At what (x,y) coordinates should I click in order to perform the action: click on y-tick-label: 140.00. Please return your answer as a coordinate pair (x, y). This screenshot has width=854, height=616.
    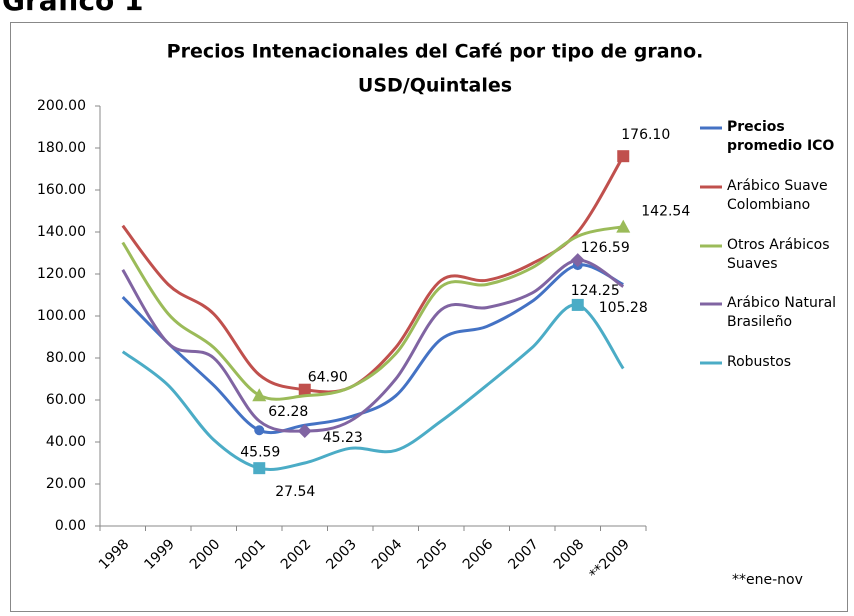
    Looking at the image, I should click on (61, 232).